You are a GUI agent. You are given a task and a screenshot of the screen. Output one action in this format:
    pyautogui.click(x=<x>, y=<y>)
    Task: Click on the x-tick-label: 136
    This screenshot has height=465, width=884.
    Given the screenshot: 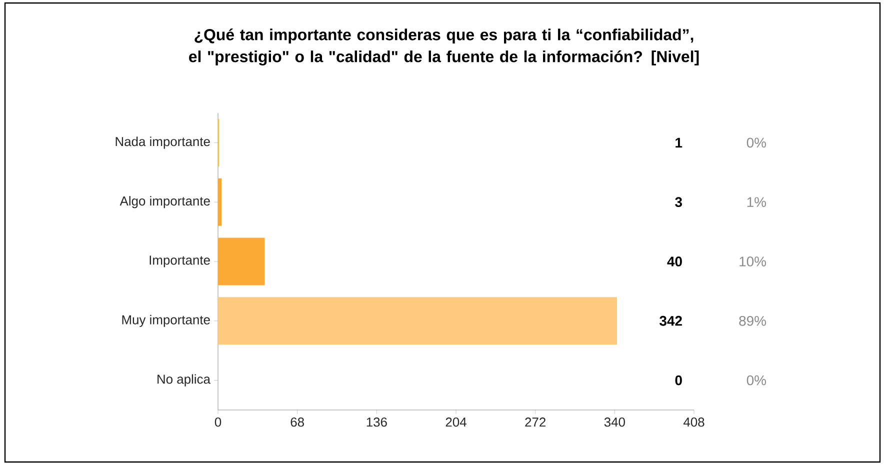 What is the action you would take?
    pyautogui.click(x=376, y=422)
    